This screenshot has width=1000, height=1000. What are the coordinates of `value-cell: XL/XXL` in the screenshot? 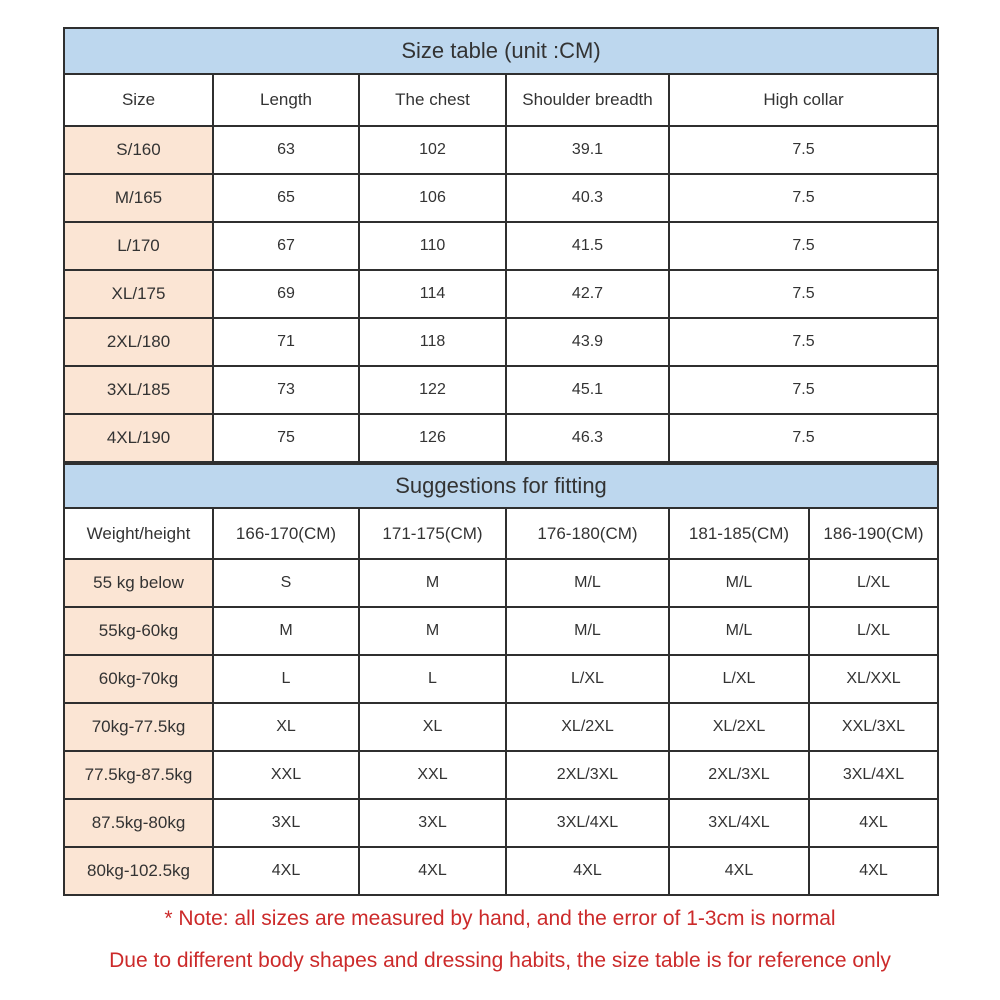 It's located at (873, 679).